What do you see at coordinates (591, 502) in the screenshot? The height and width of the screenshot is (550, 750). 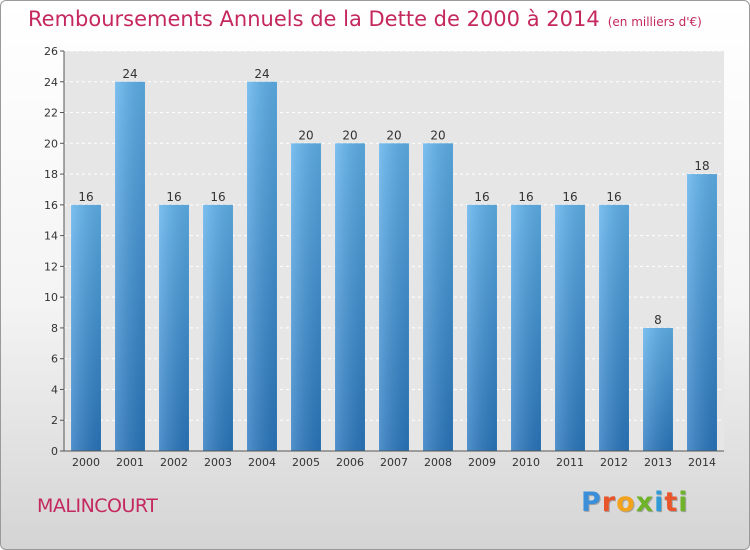 I see `logo-letter: P` at bounding box center [591, 502].